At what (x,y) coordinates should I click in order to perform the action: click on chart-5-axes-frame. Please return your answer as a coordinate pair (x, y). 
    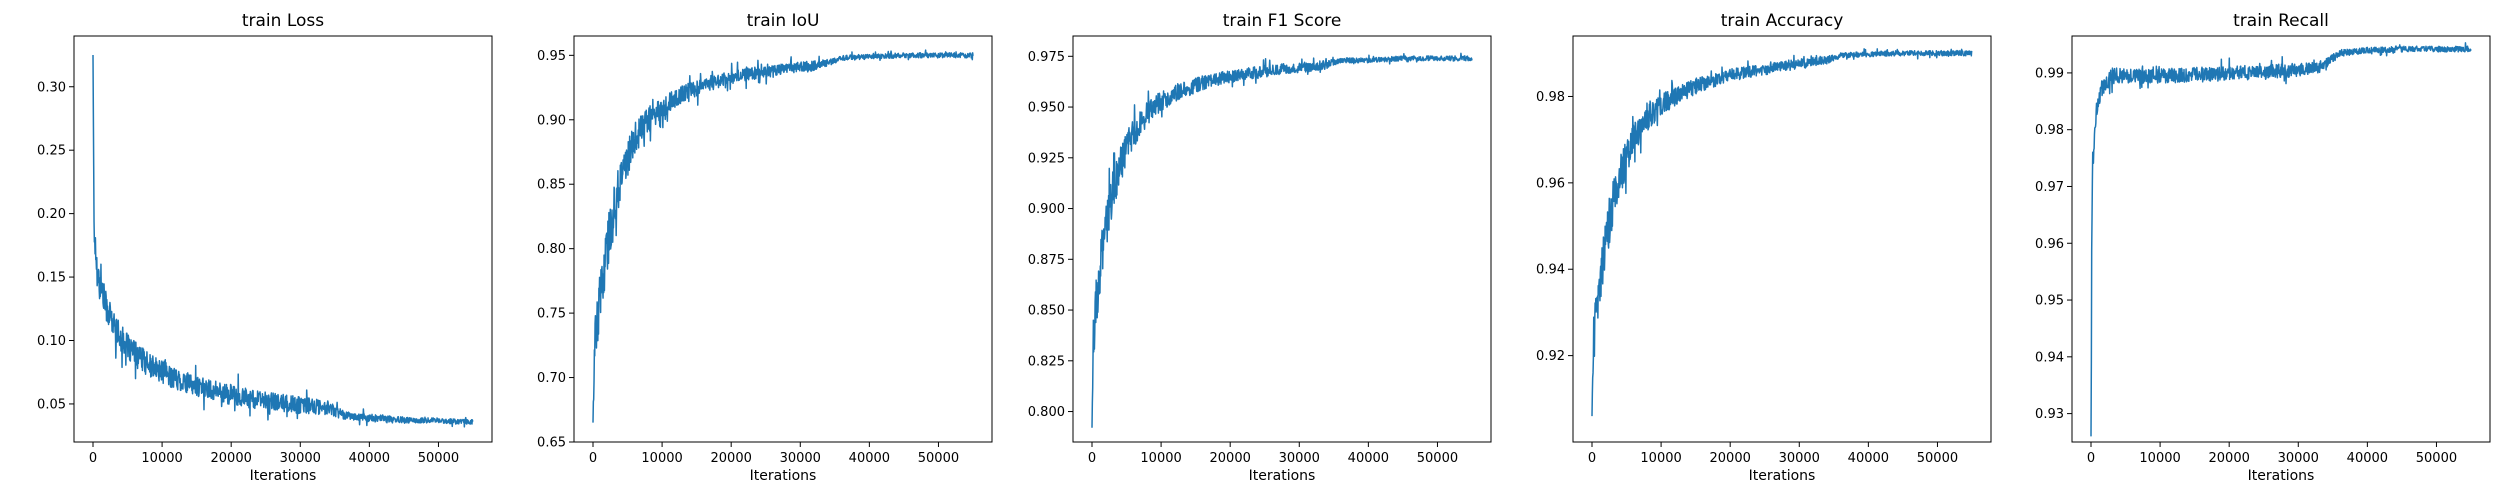
    Looking at the image, I should click on (2281, 239).